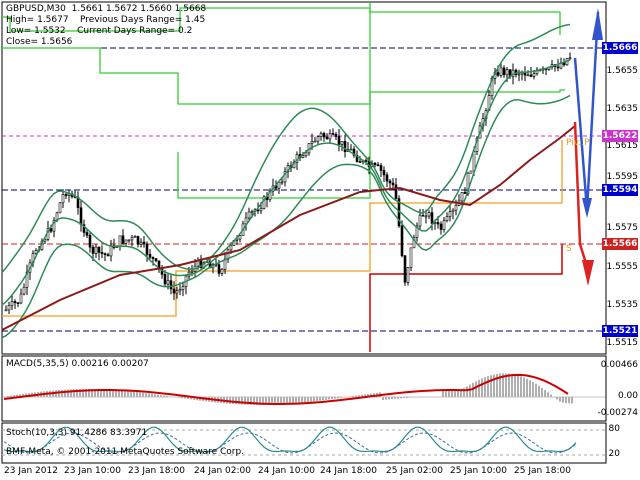 Image resolution: width=640 pixels, height=480 pixels. I want to click on price-label-highlight: 1.5594, so click(620, 190).